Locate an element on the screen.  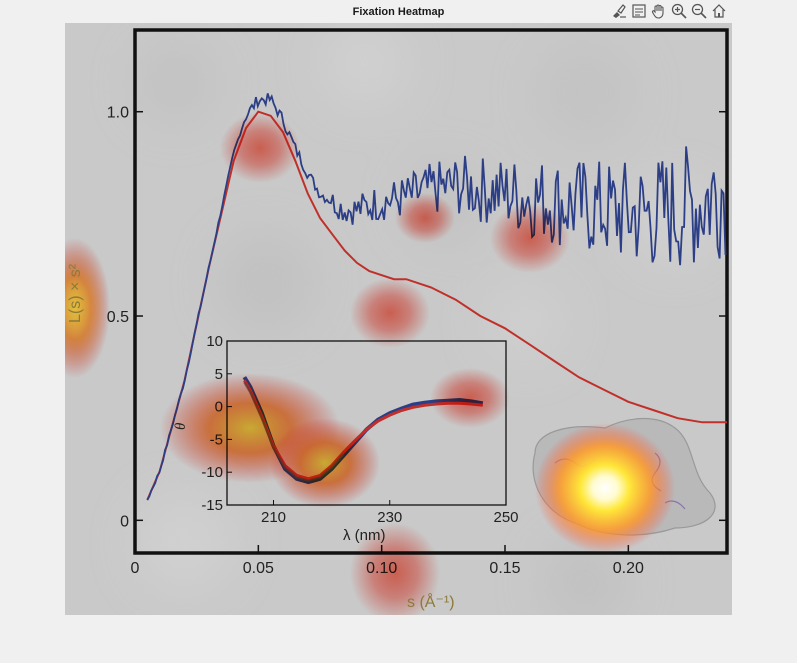
inset-y-tick-label: 10 is located at coordinates (214, 341).